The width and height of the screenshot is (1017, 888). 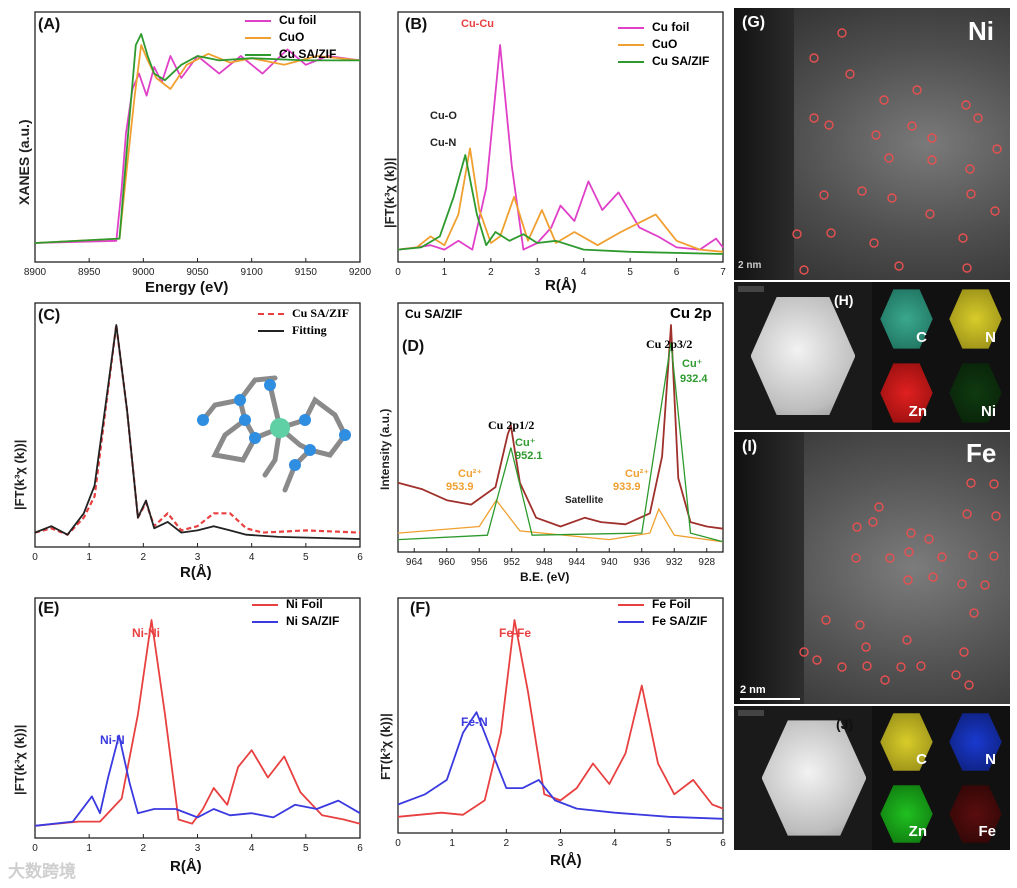 I want to click on micro-g-element: Ni, so click(x=981, y=31).